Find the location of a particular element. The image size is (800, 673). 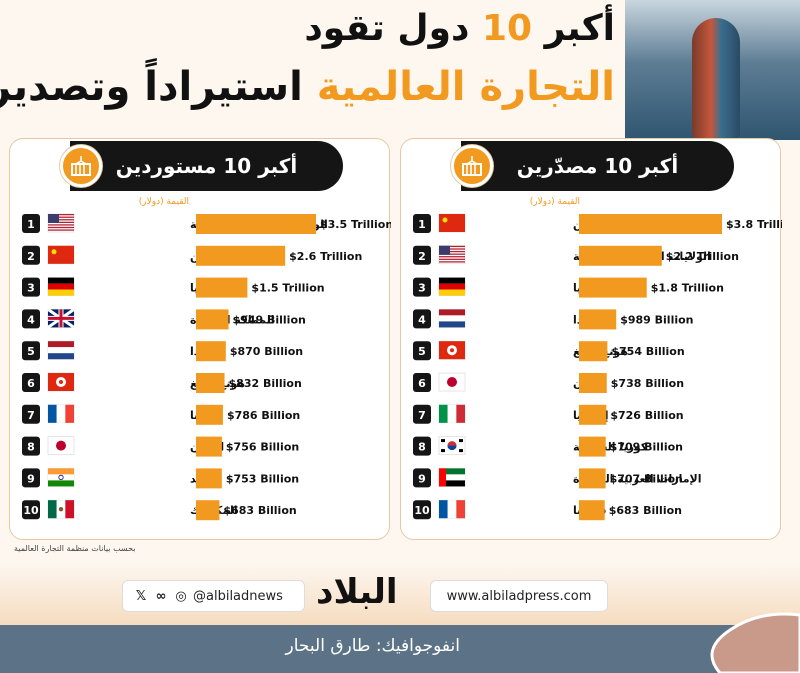

title-line-2: التجارة العالمية استيراداً وتصديراً is located at coordinates (307, 87).